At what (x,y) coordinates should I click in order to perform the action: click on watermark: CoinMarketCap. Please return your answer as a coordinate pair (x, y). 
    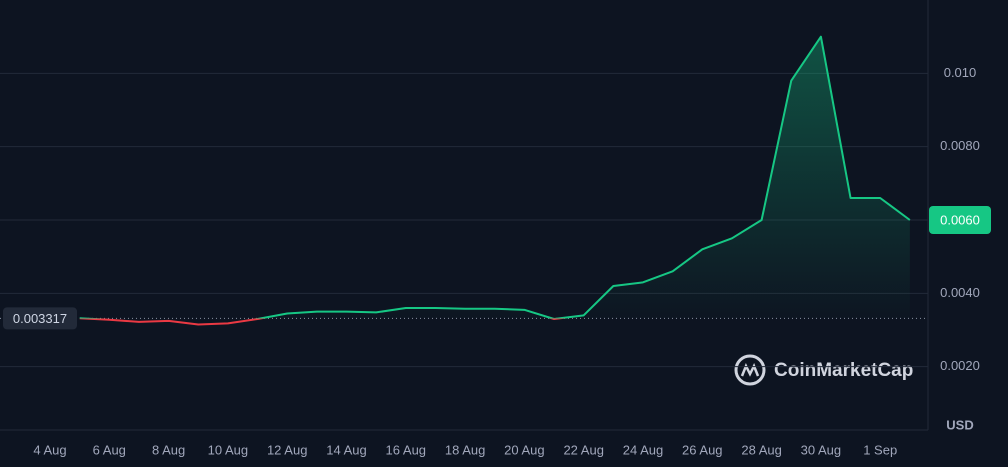
    Looking at the image, I should click on (823, 370).